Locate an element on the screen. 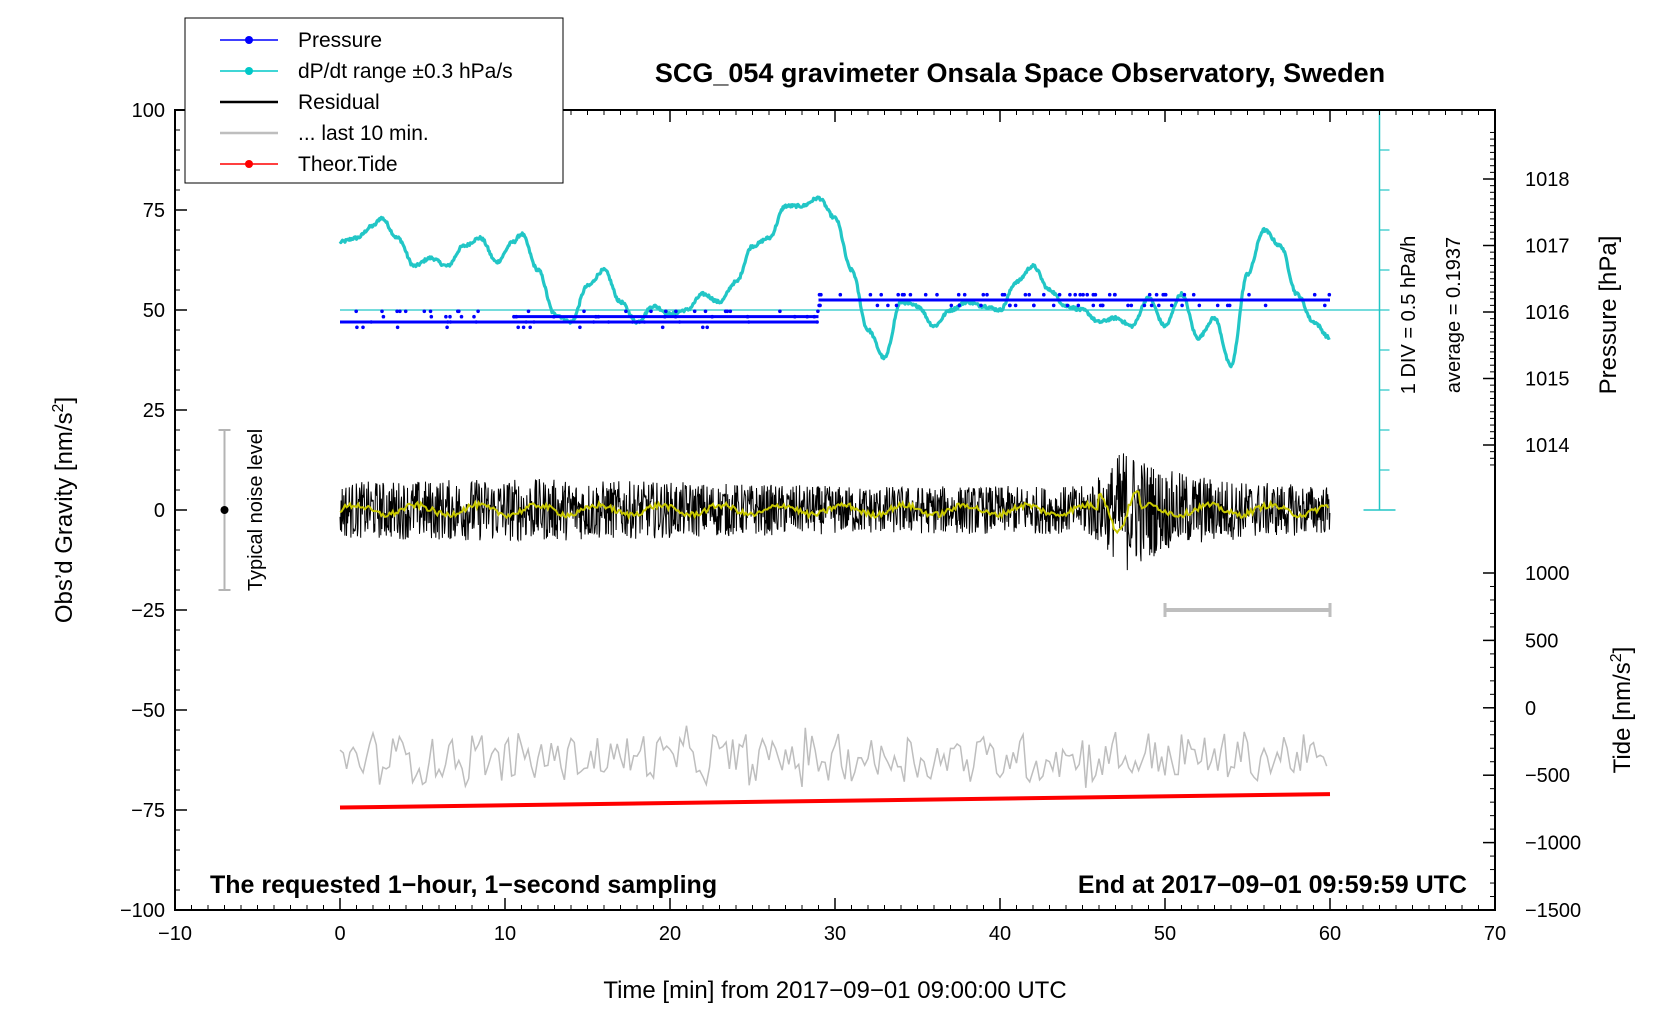 Image resolution: width=1676 pixels, height=1020 pixels. tide-tick-label: 1000 is located at coordinates (1547, 574).